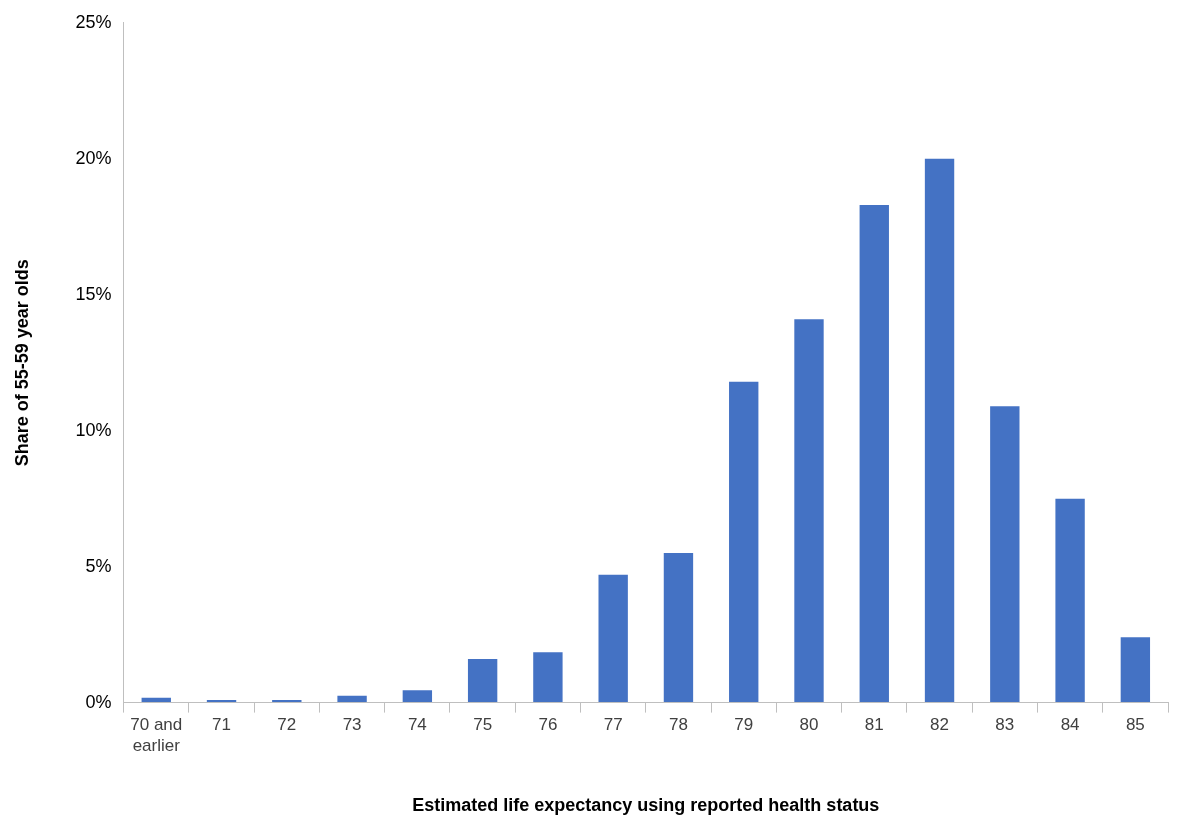 The image size is (1182, 825). What do you see at coordinates (646, 805) in the screenshot?
I see `x-axis-title: Estimated life expectancy using reported health status` at bounding box center [646, 805].